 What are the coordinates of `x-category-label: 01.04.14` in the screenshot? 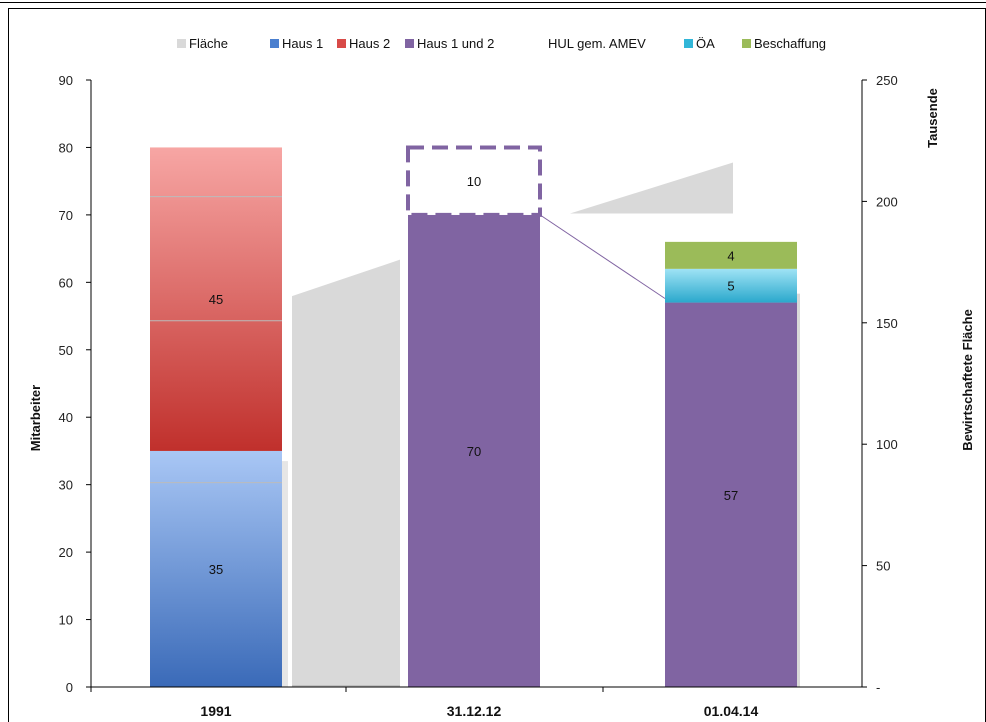 It's located at (731, 711).